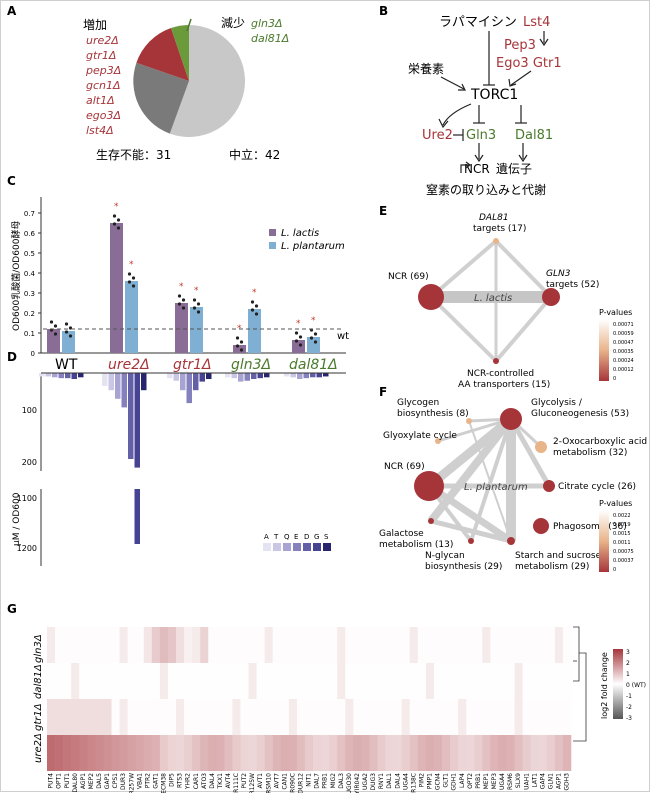 Image resolution: width=650 pixels, height=793 pixels. What do you see at coordinates (500, 374) in the screenshot?
I see `node-label: NCR-controlled` at bounding box center [500, 374].